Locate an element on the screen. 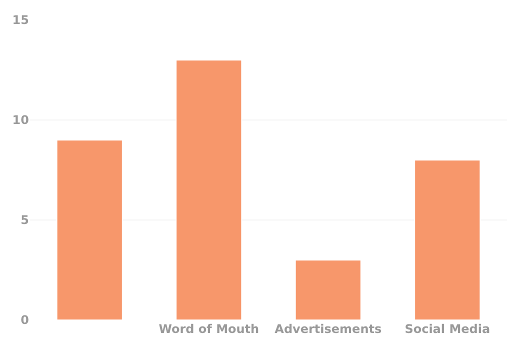 The height and width of the screenshot is (348, 517). x-tick-label: Social Media is located at coordinates (447, 329).